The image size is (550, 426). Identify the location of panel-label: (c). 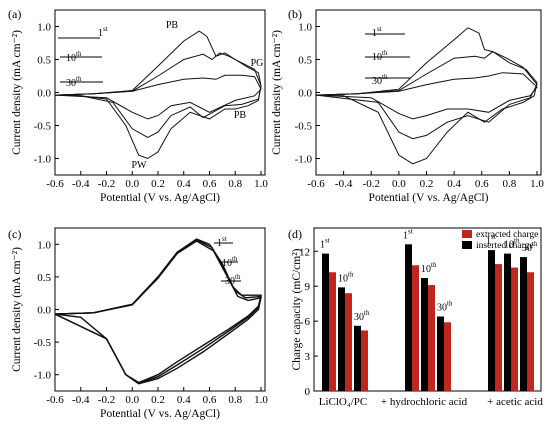
(14, 234).